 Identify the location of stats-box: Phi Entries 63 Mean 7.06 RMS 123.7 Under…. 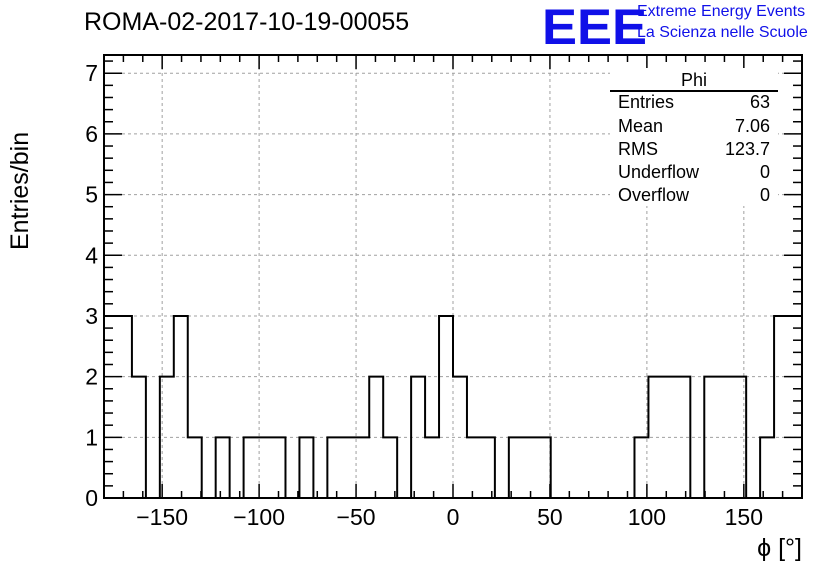
(694, 137).